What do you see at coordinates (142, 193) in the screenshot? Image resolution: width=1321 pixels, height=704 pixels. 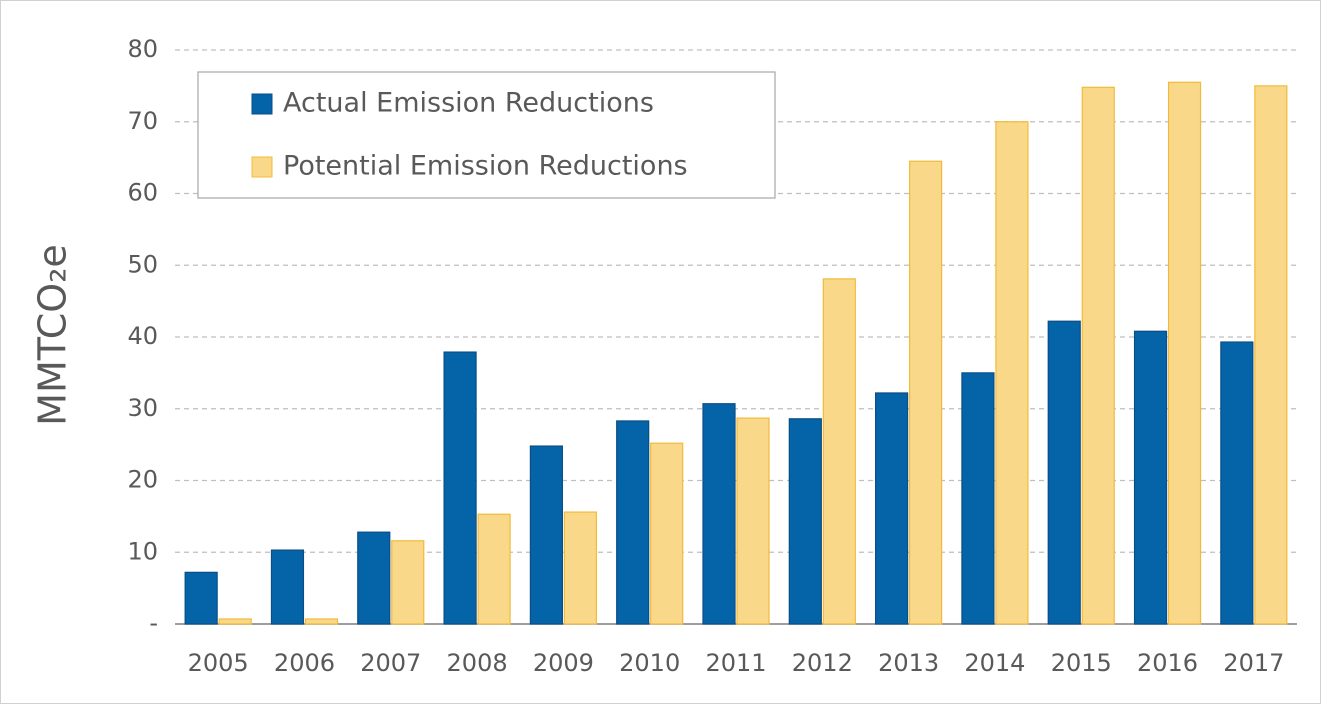 I see `y-tick-label: 60` at bounding box center [142, 193].